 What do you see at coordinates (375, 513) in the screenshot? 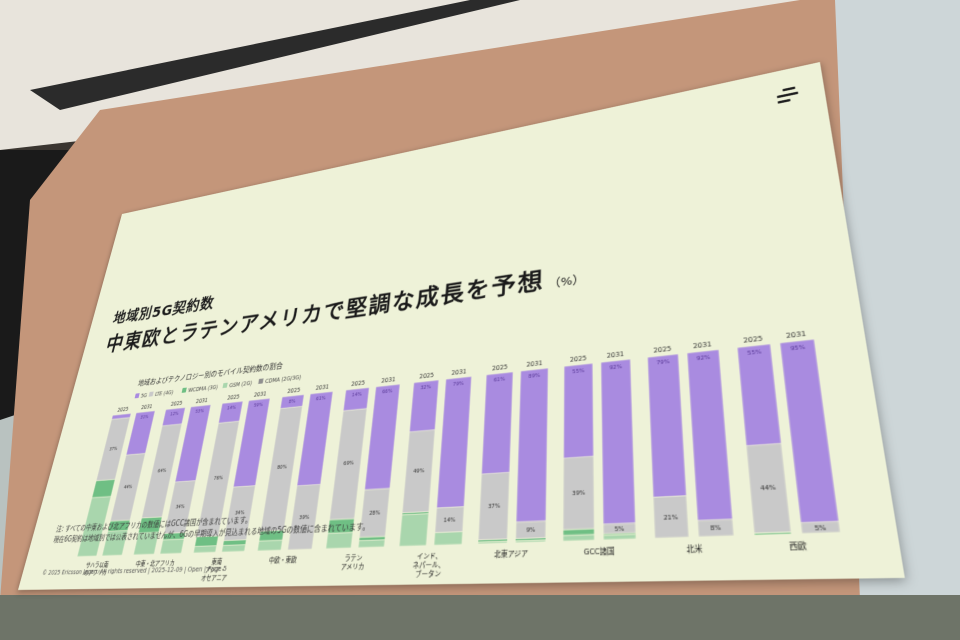
I see `bar-label-4g: 28%` at bounding box center [375, 513].